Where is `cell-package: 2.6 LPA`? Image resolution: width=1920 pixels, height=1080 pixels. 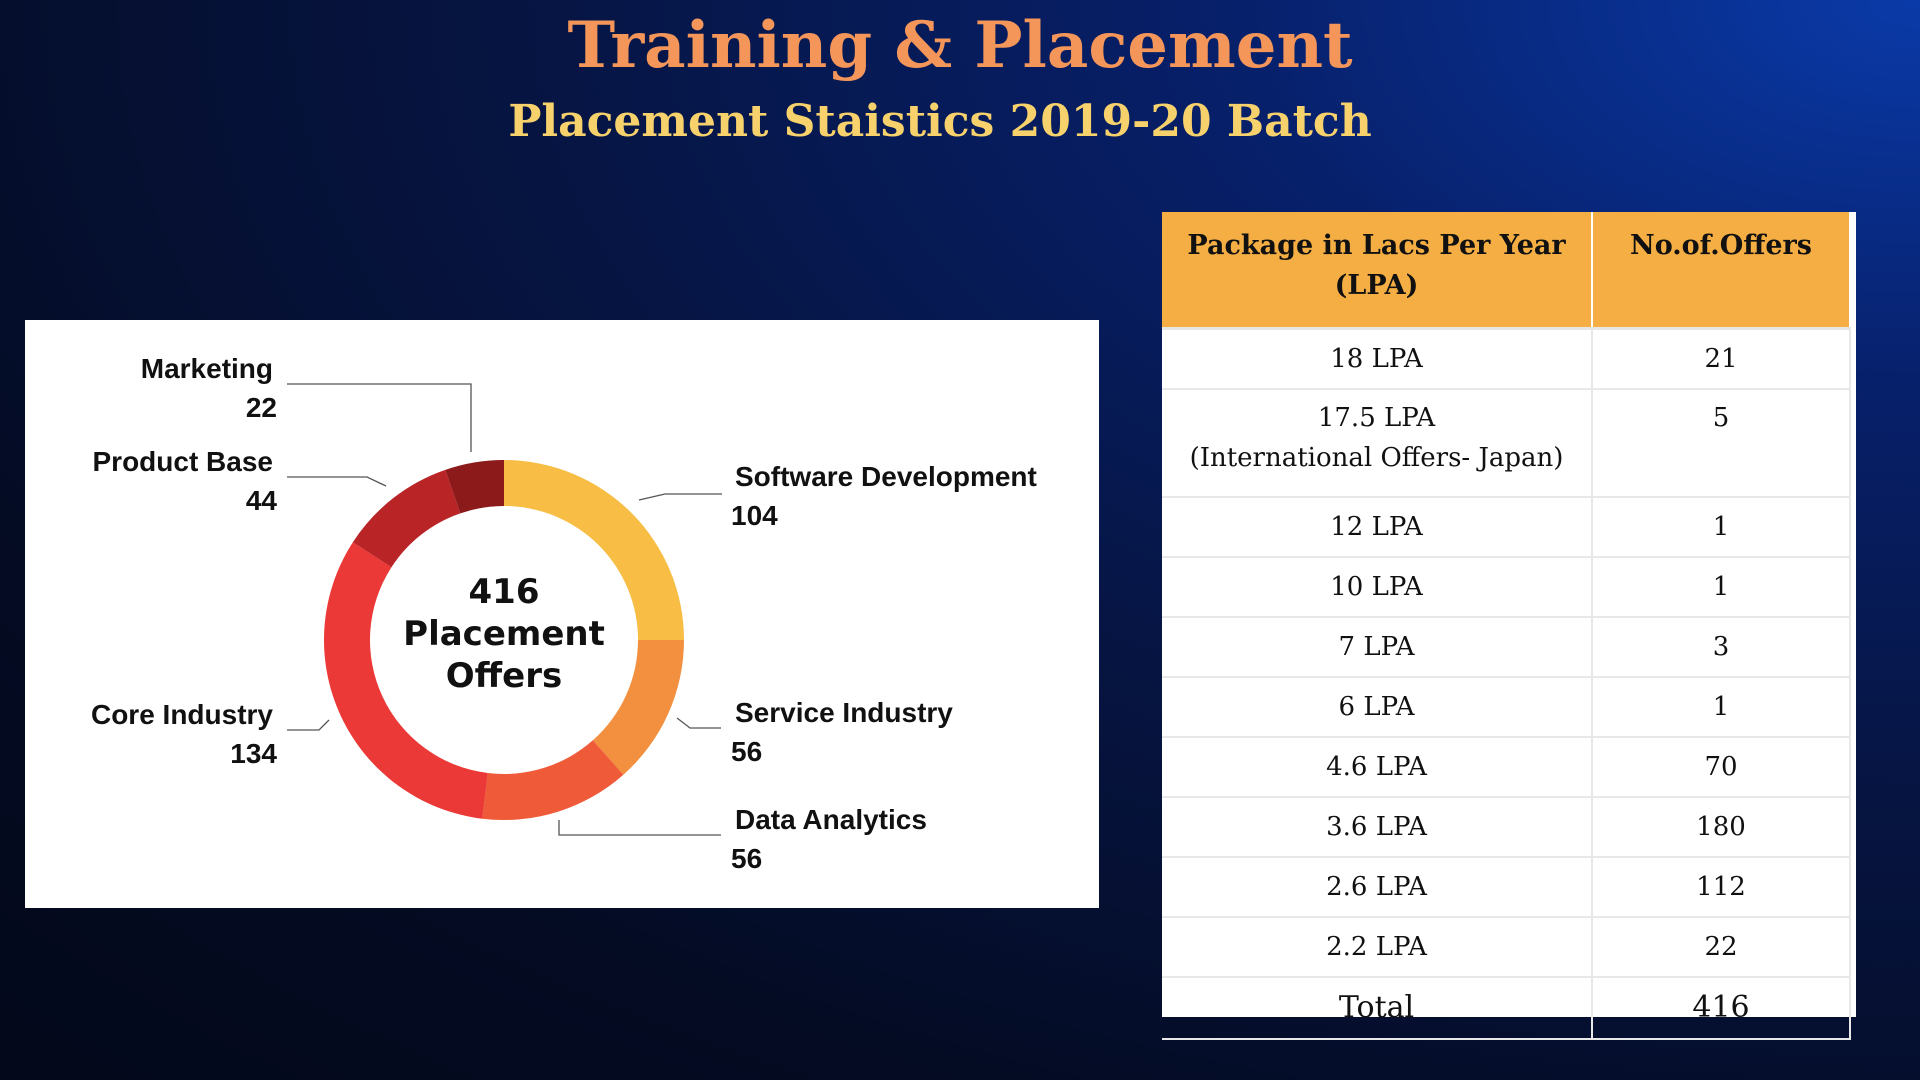 cell-package: 2.6 LPA is located at coordinates (1377, 887).